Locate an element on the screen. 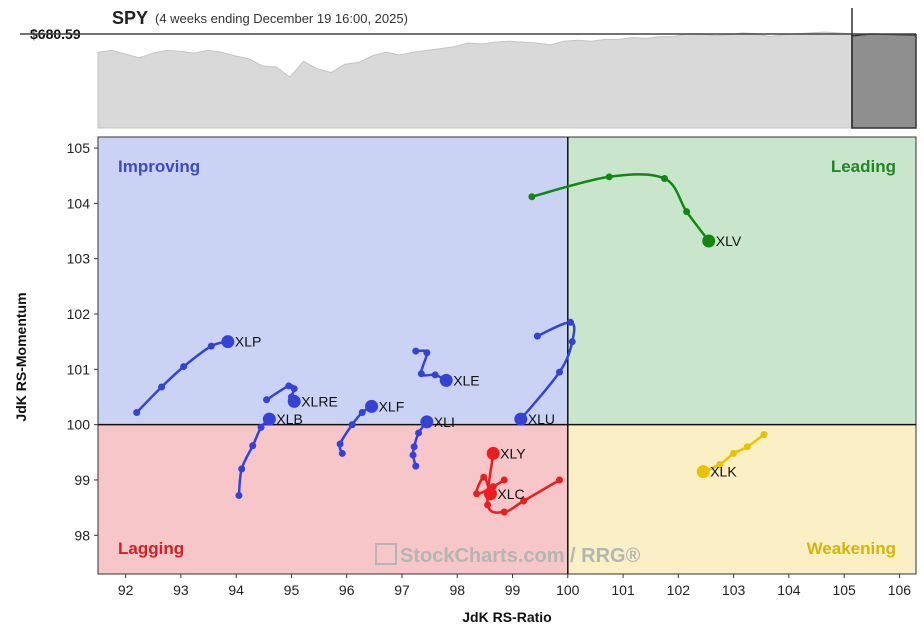  tail-xli: XLI is located at coordinates (432, 442).